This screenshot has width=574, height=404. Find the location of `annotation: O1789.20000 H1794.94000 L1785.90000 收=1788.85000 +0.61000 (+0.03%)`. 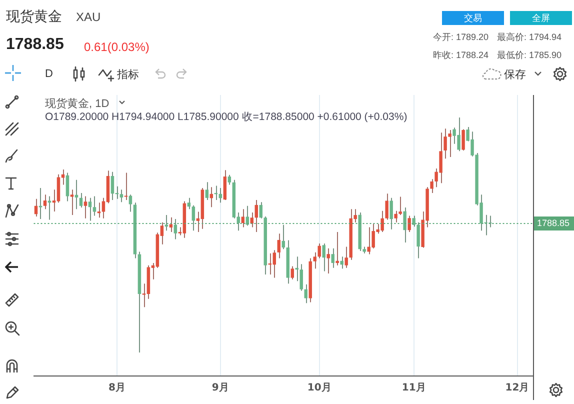

annotation: O1789.20000 H1794.94000 L1785.90000 收=1788.85000 +0.61000 (+0.03%) is located at coordinates (226, 117).